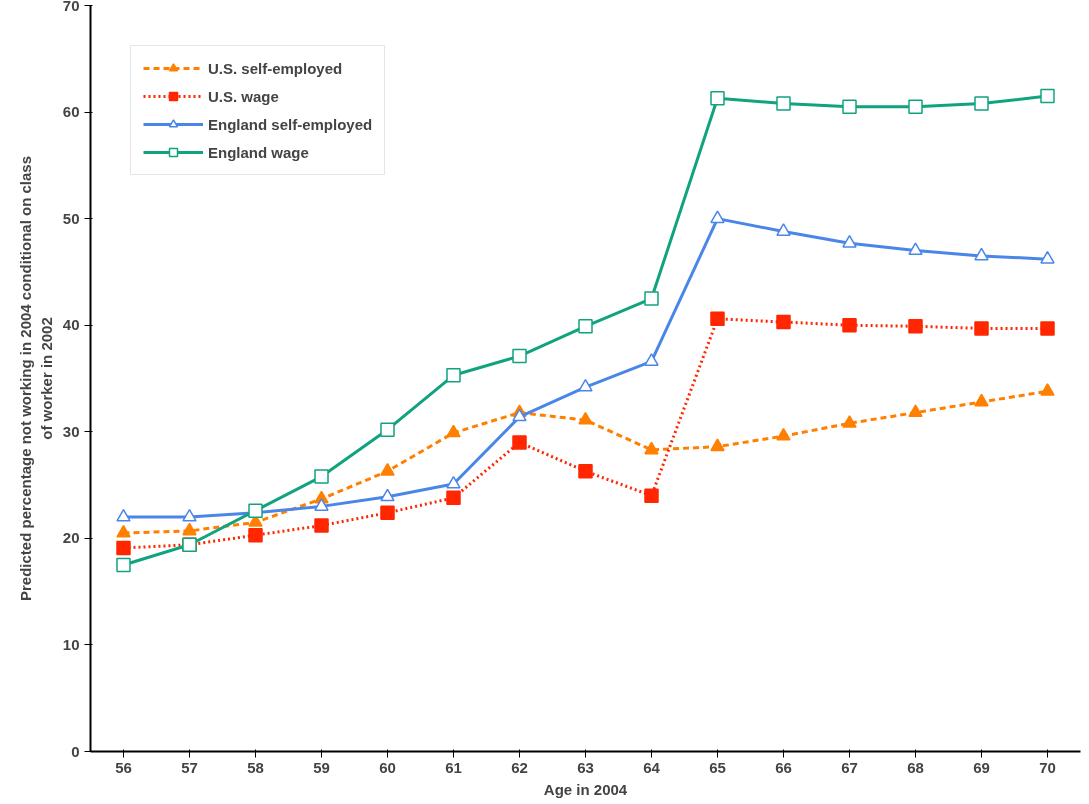  Describe the element at coordinates (849, 767) in the screenshot. I see `x-tick-label: 67` at that location.